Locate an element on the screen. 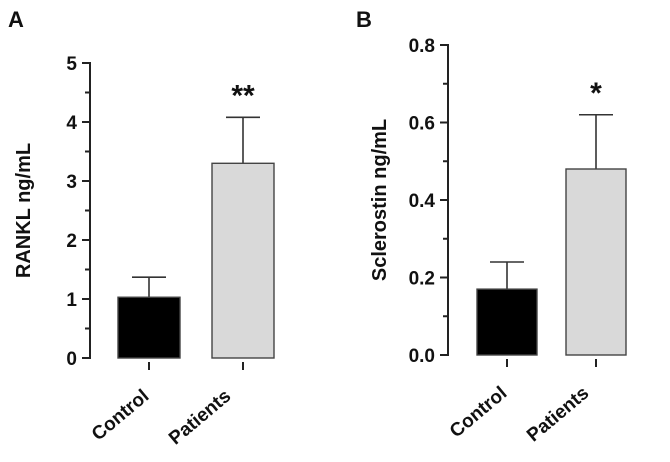  significance-mark: ** is located at coordinates (243, 95).